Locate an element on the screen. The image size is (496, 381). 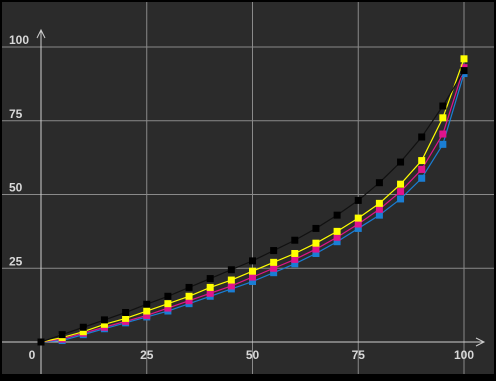
x-tick-label: 0 is located at coordinates (32, 355).